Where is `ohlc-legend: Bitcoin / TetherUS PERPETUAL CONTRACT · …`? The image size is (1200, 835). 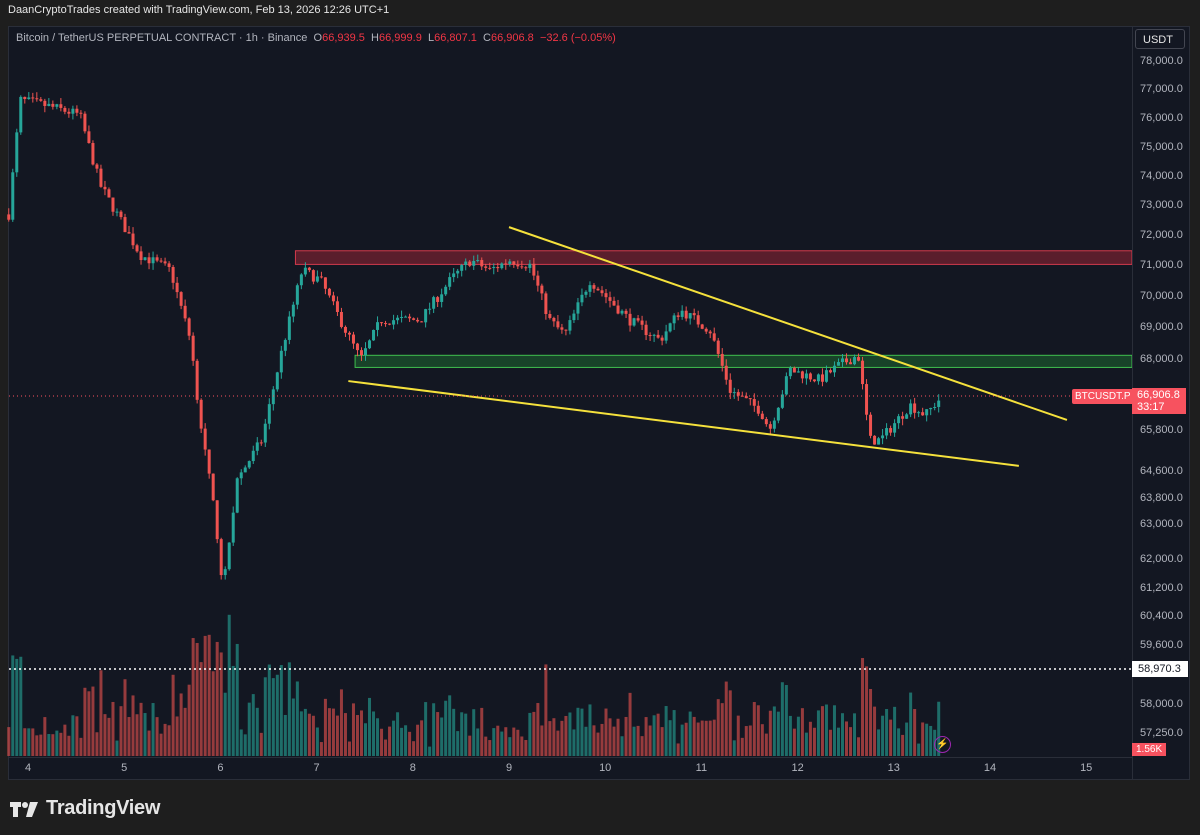 ohlc-legend: Bitcoin / TetherUS PERPETUAL CONTRACT · … is located at coordinates (316, 38).